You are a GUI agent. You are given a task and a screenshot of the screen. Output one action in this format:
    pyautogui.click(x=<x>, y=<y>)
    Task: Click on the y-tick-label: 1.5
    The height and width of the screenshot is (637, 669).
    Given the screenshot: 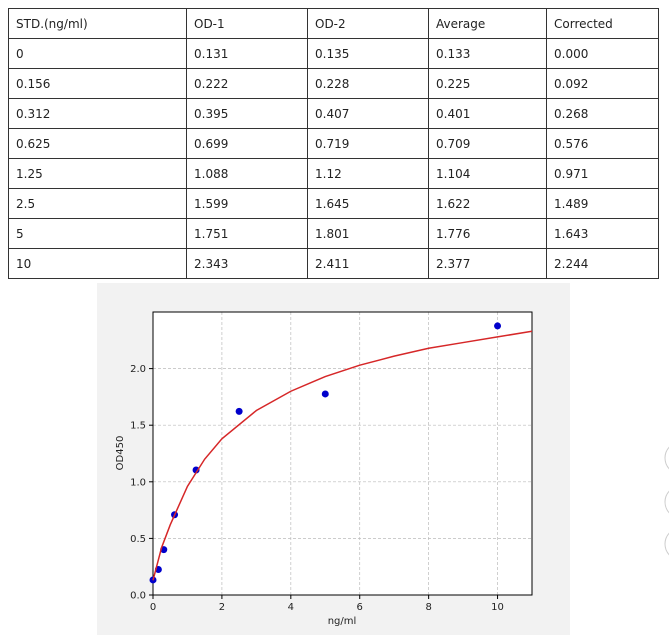 What is the action you would take?
    pyautogui.click(x=138, y=426)
    